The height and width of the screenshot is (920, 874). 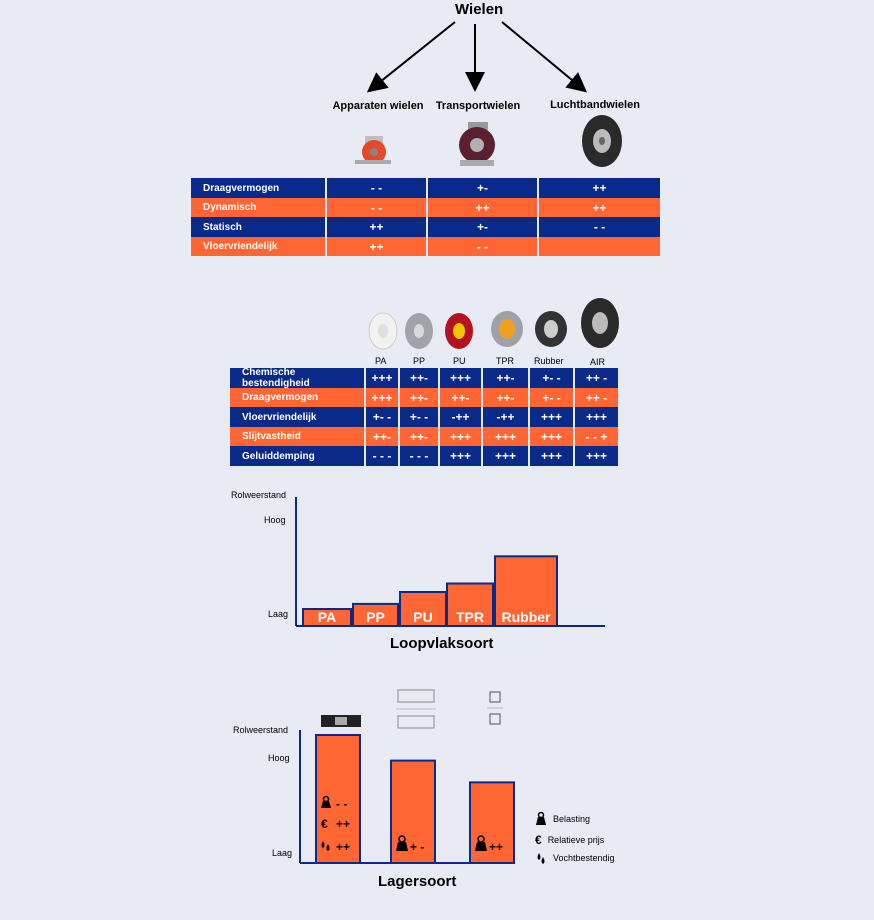 I want to click on luchtband-wheel-icon, so click(x=602, y=141).